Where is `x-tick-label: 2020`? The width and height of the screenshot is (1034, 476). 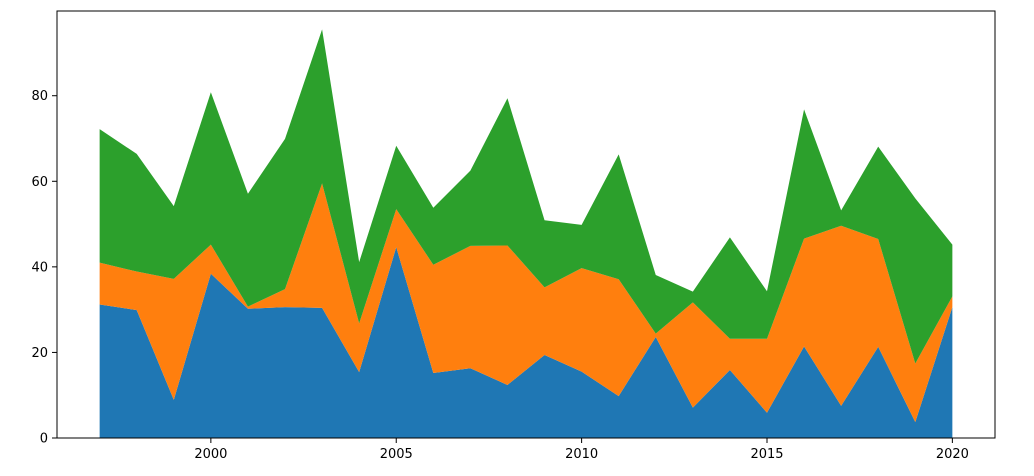
x-tick-label: 2020 is located at coordinates (952, 454).